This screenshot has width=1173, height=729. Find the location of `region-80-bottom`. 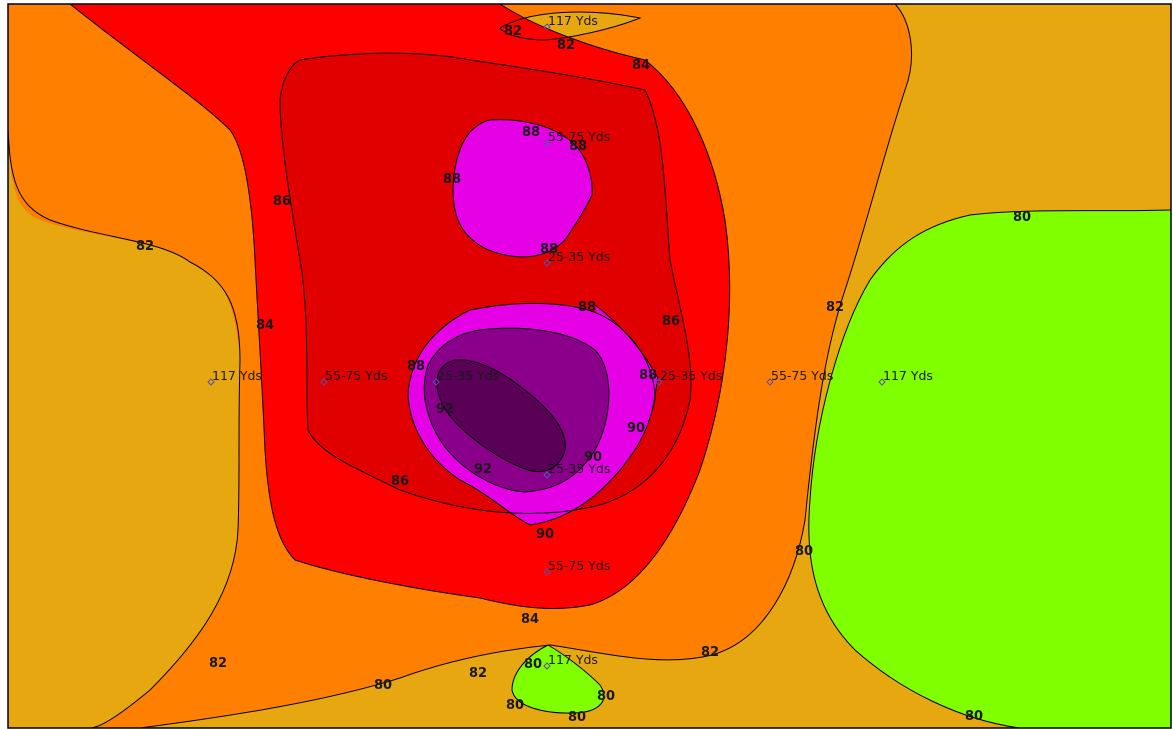

region-80-bottom is located at coordinates (558, 679).